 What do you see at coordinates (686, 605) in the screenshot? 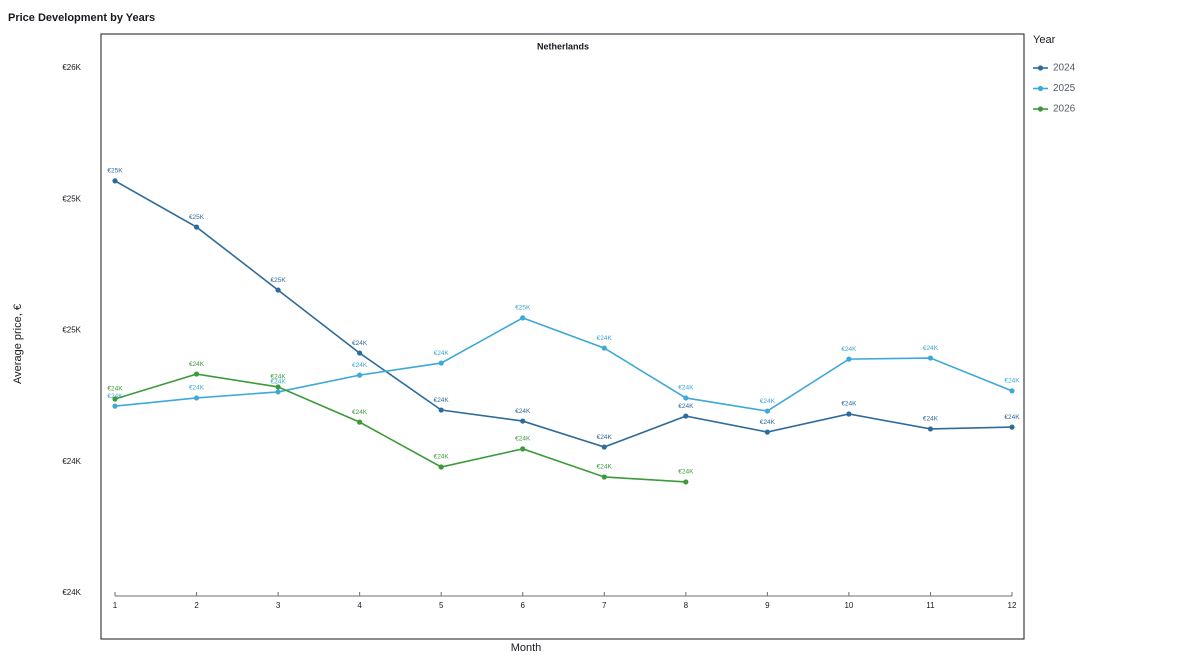
I see `x-tick-label: 8` at bounding box center [686, 605].